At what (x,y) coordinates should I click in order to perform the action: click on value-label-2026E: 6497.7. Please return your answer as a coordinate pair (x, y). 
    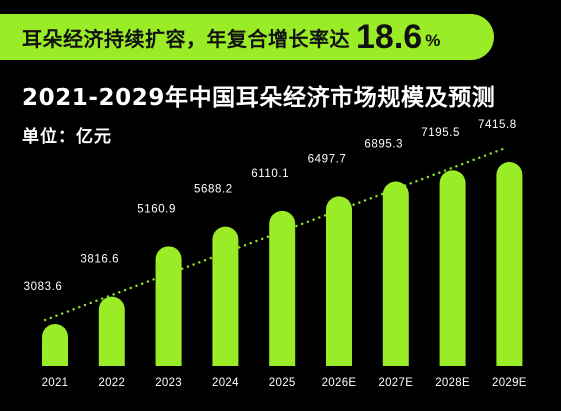
    Looking at the image, I should click on (327, 159).